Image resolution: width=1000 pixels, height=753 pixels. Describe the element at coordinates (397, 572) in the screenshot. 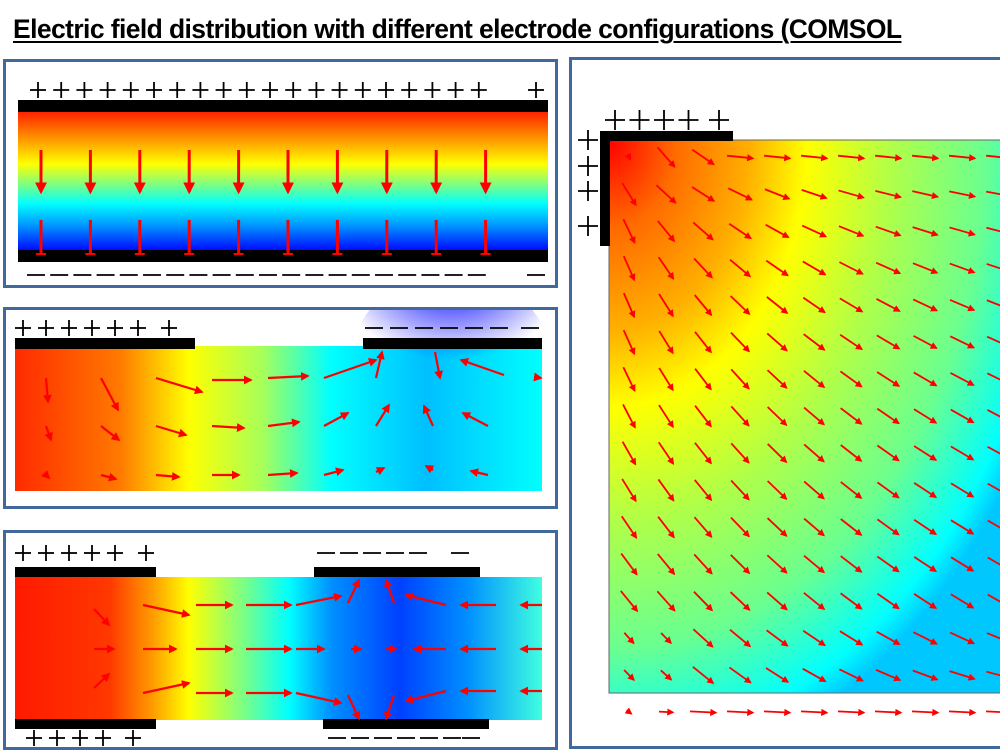

I see `top-negative-electrode` at that location.